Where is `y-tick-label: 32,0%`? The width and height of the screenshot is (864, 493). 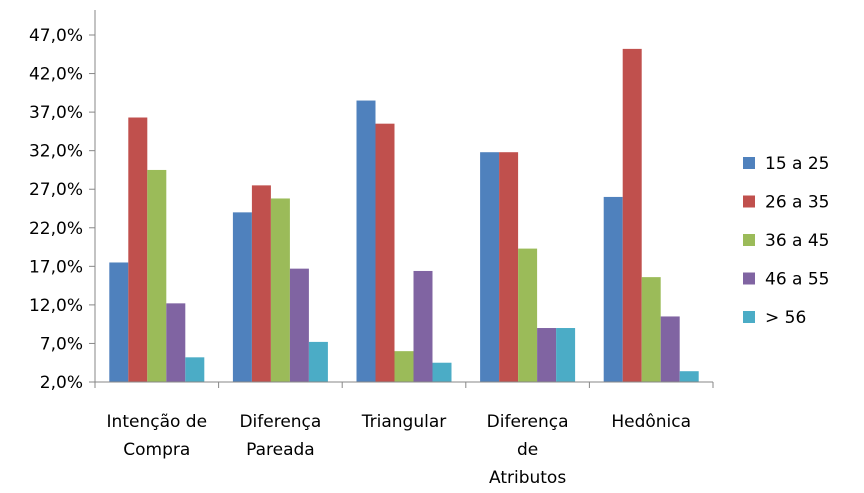
y-tick-label: 32,0% is located at coordinates (56, 152).